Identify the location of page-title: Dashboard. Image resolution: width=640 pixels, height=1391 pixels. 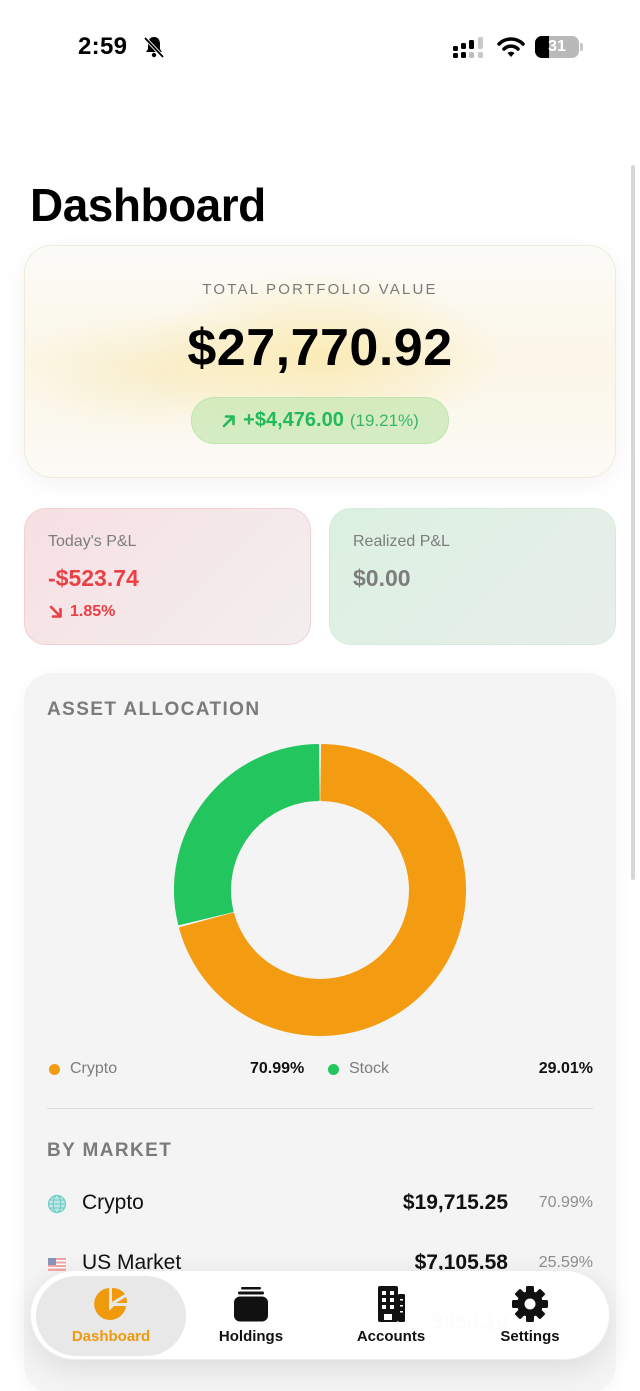
(148, 205).